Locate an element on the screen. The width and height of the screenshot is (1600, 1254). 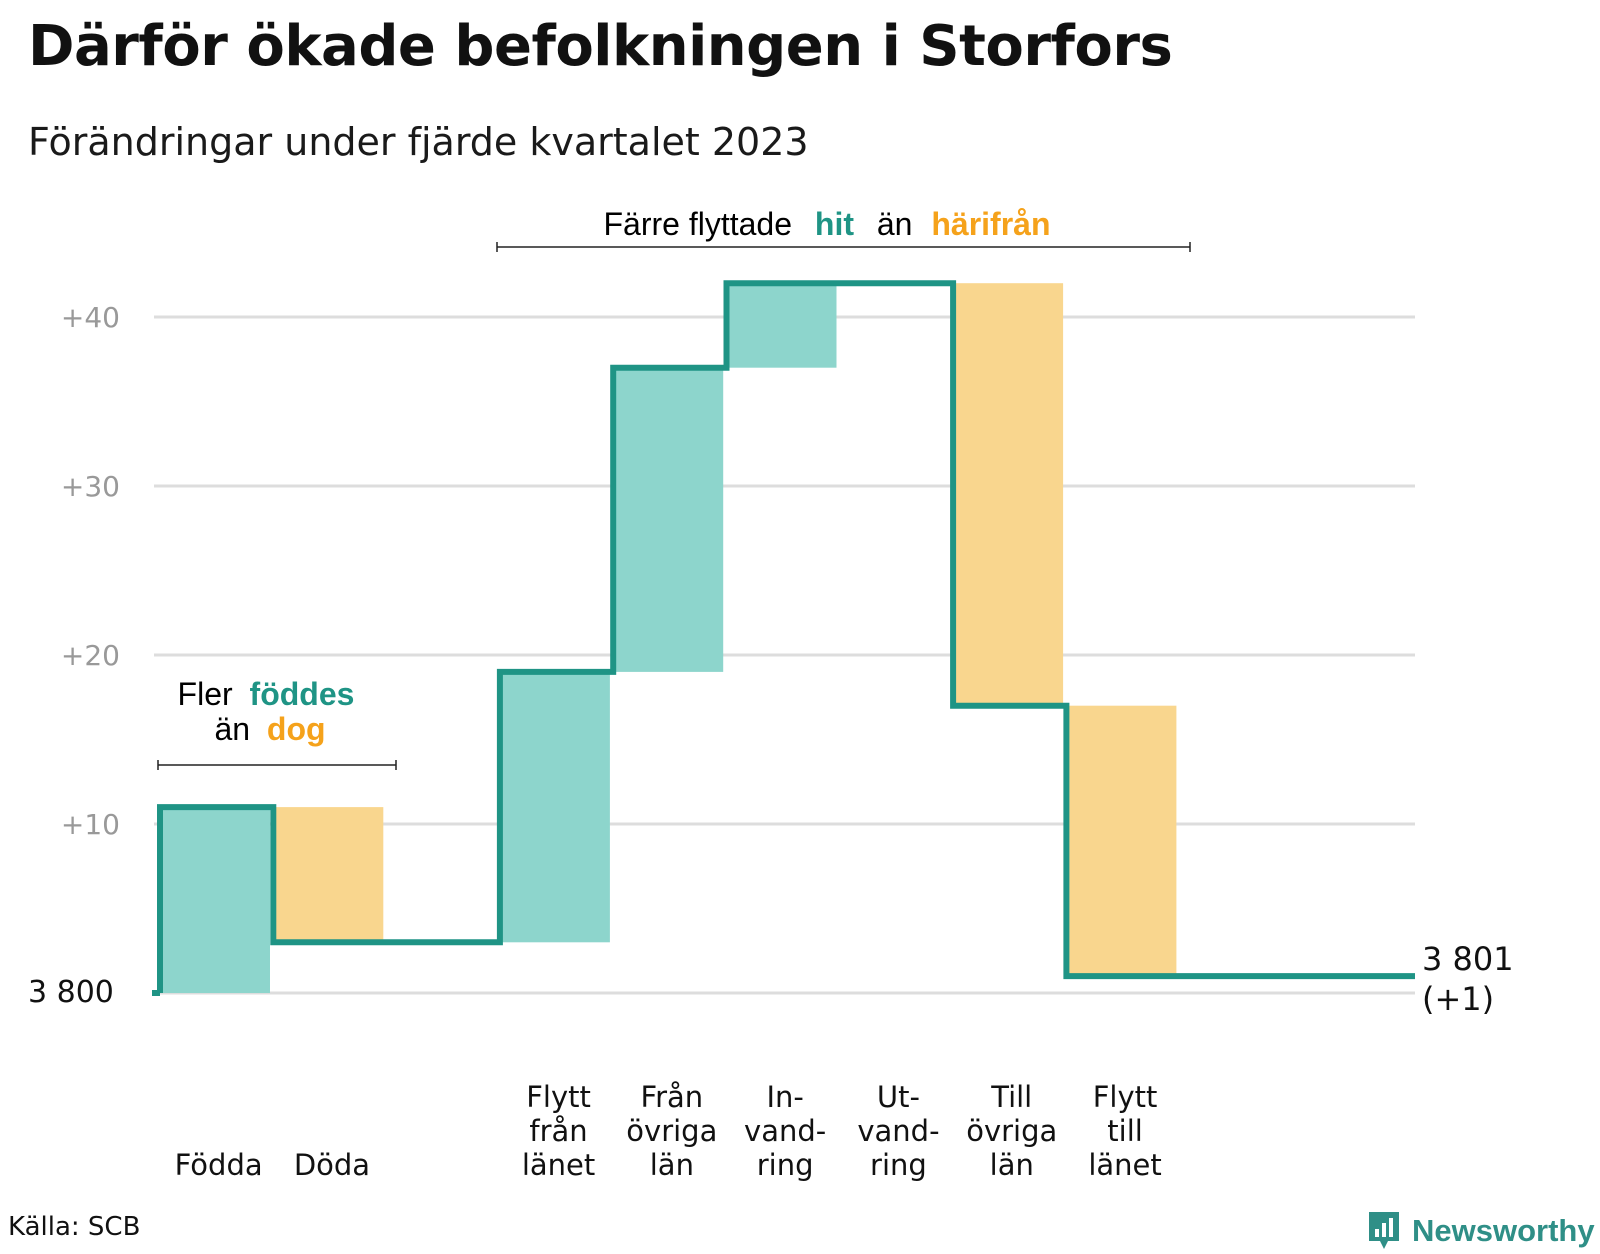
y-tick-label: +40 is located at coordinates (90, 317).